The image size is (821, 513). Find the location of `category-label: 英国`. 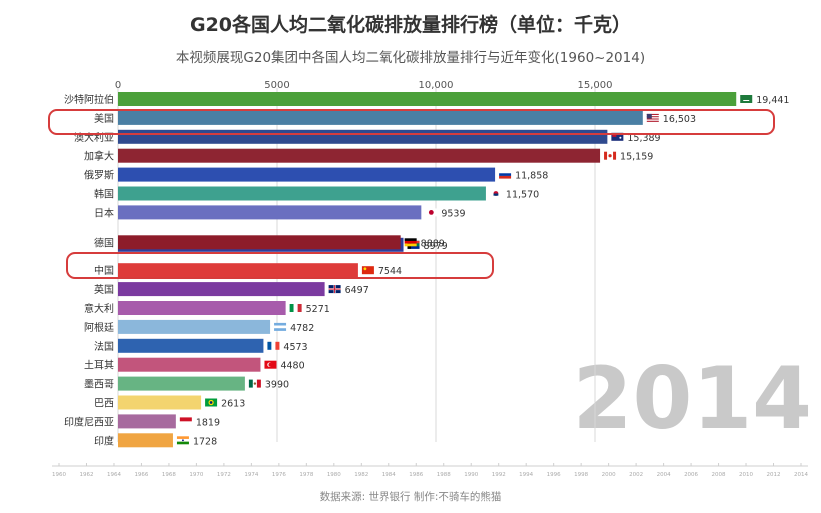

category-label: 英国 is located at coordinates (104, 289).